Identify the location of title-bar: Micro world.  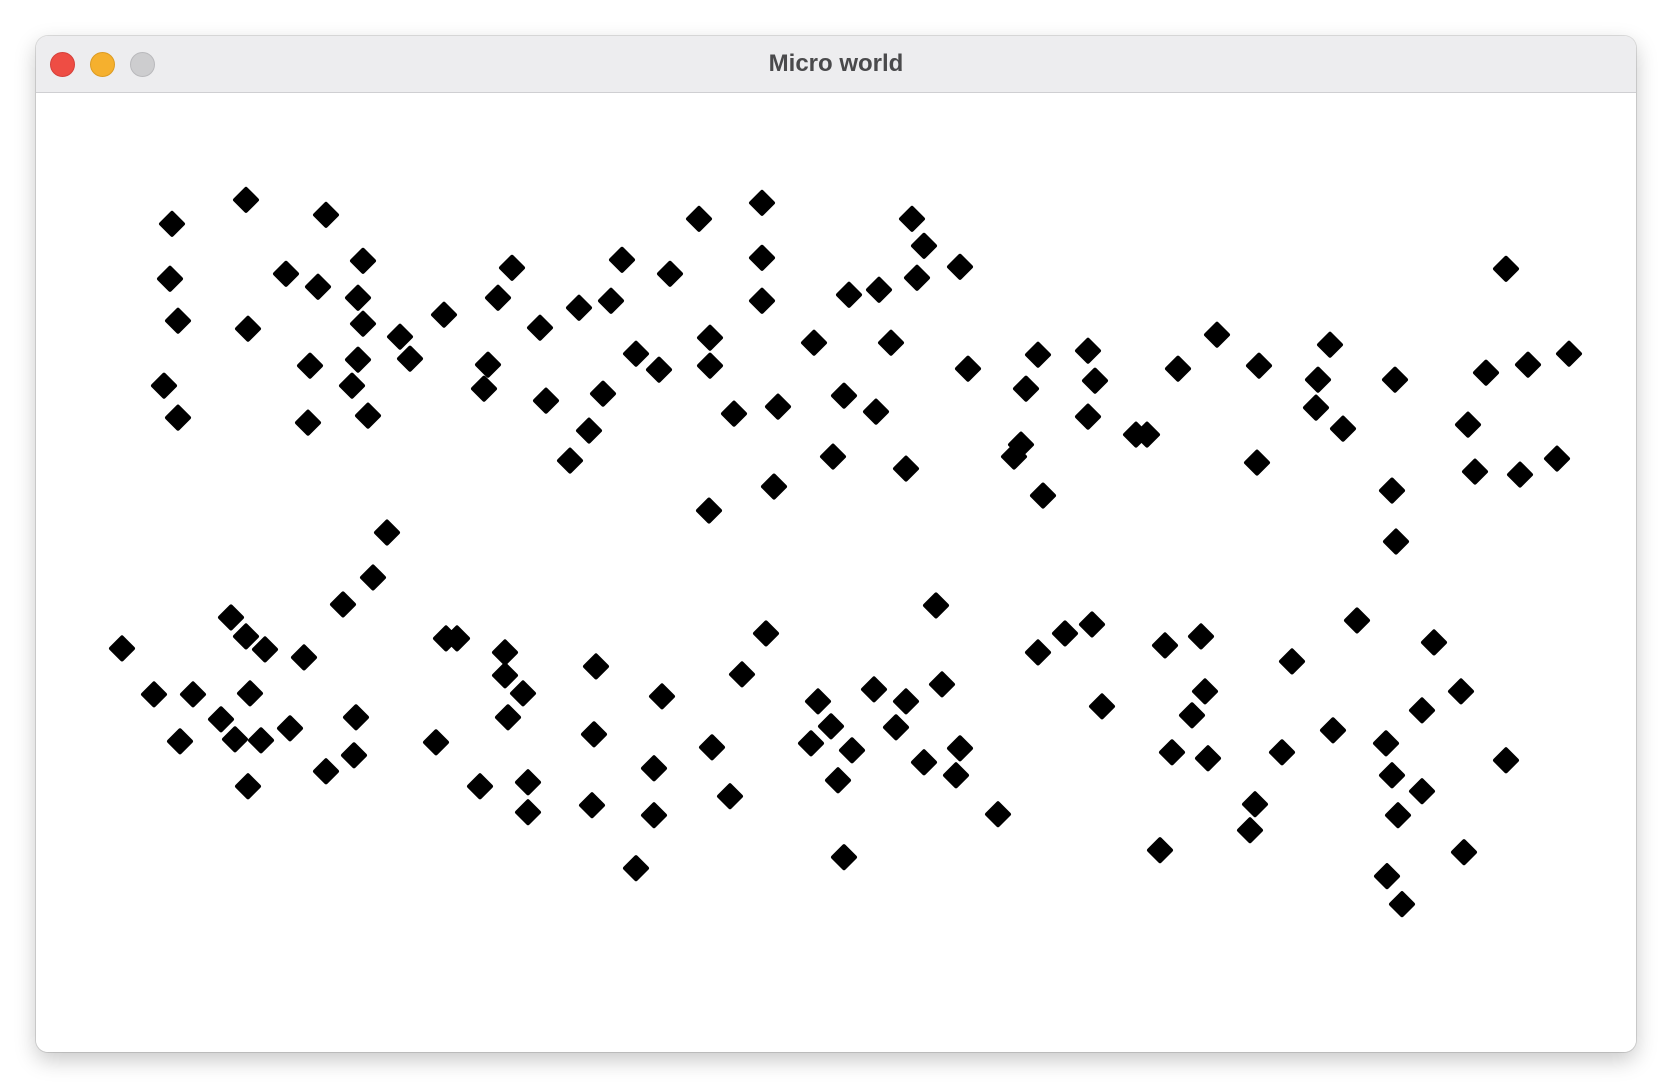
(836, 64).